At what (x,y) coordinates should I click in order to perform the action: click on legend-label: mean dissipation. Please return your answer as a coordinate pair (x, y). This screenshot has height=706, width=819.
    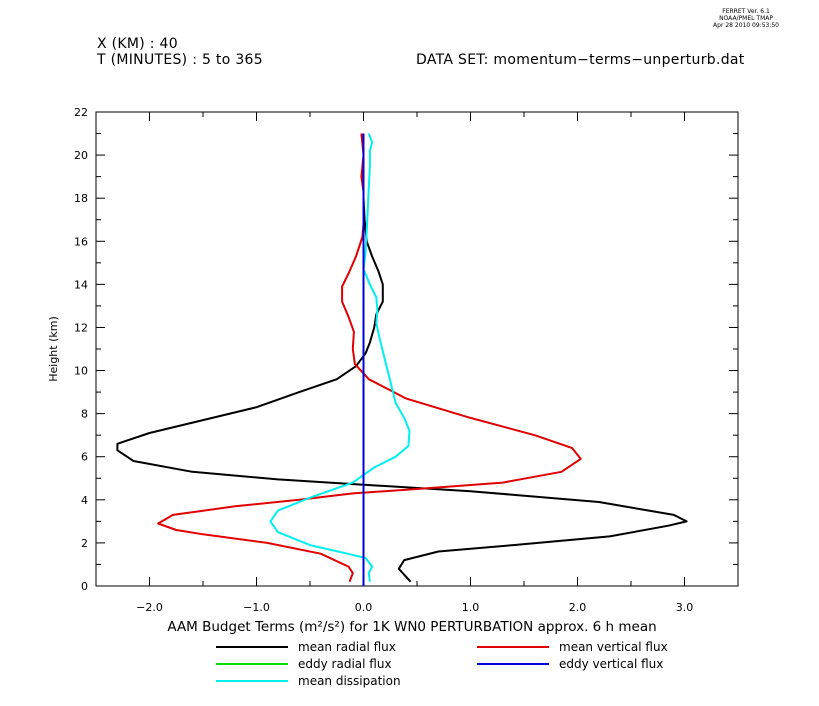
    Looking at the image, I should click on (349, 681).